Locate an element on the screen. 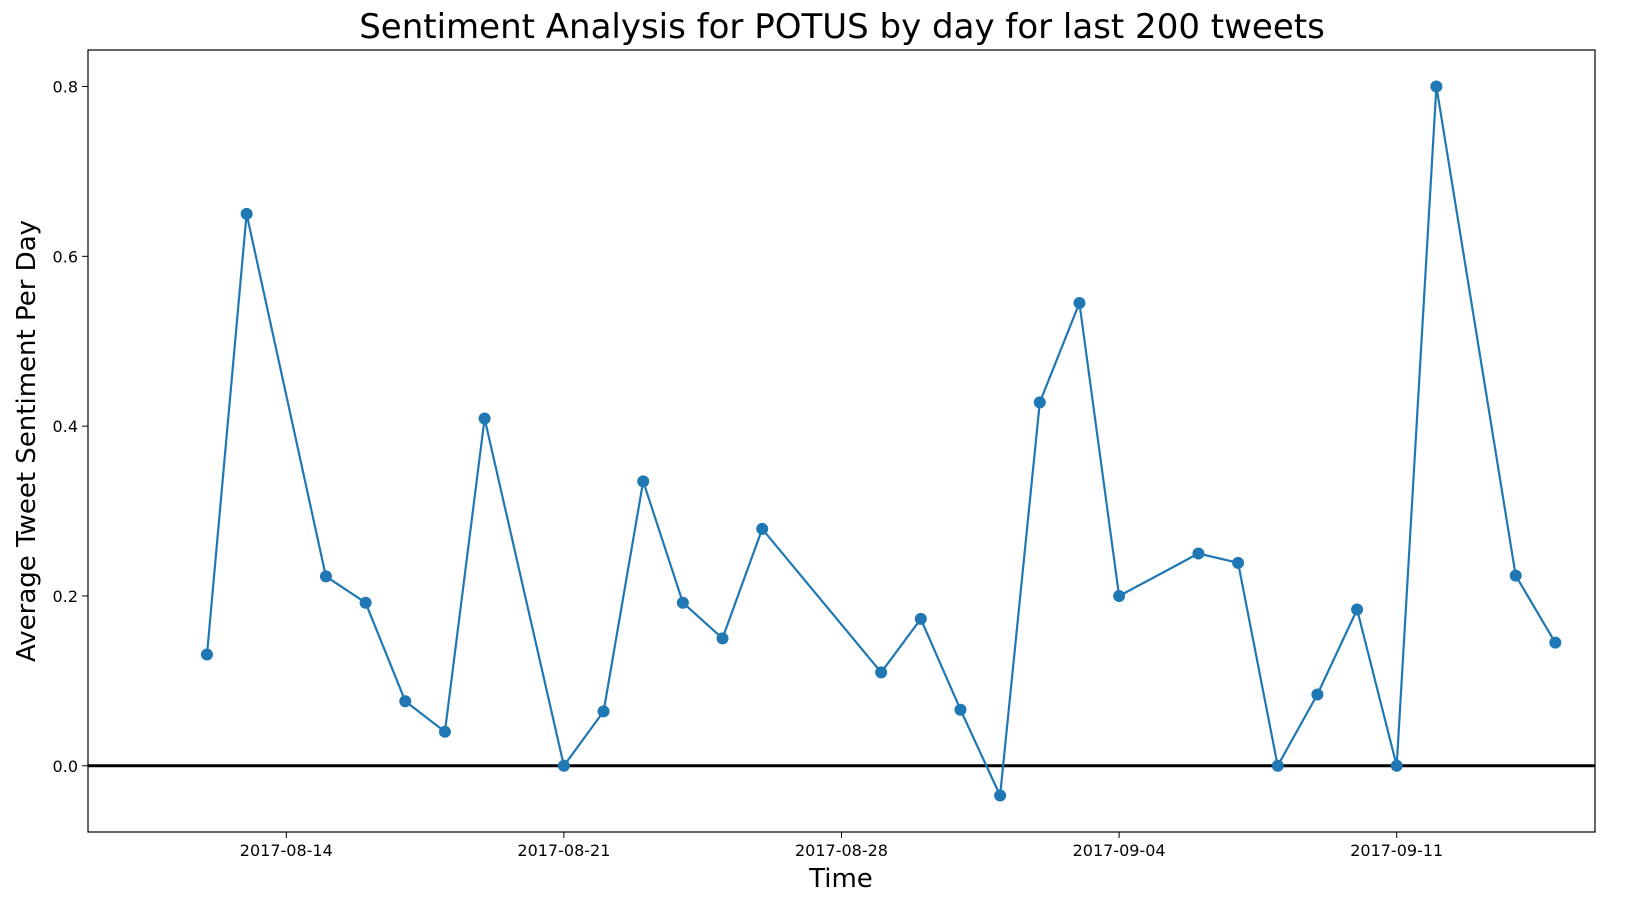 This screenshot has height=901, width=1633. y-tick-label: 0.4 is located at coordinates (65, 426).